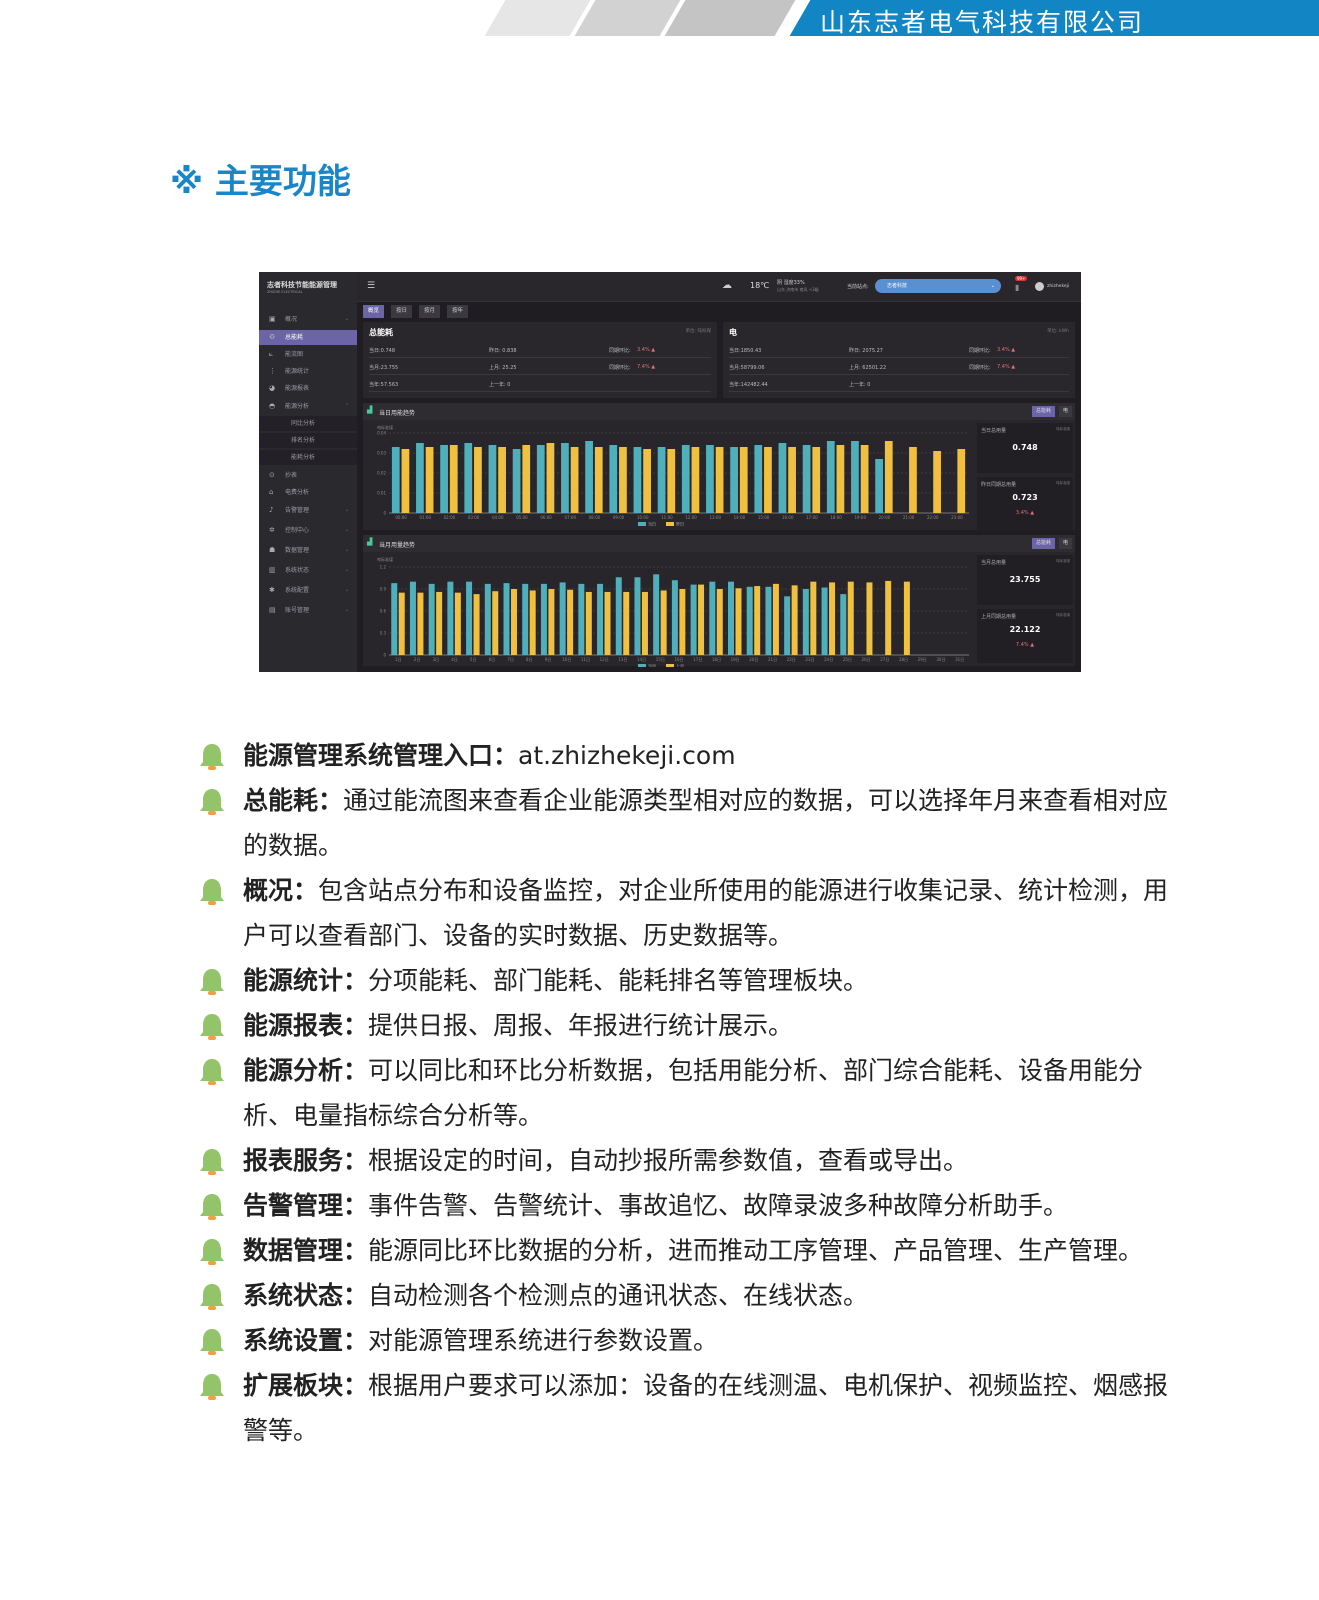 The image size is (1319, 1600). I want to click on notification-badge: 99+, so click(1021, 278).